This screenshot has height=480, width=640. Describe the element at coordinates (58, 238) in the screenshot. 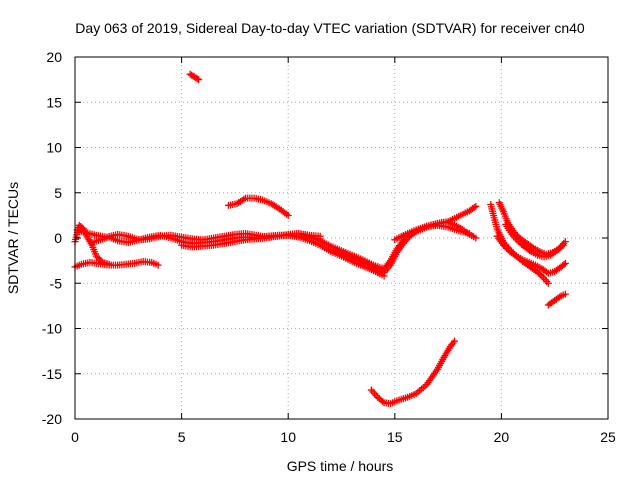

I see `y-tick-label: 0` at that location.